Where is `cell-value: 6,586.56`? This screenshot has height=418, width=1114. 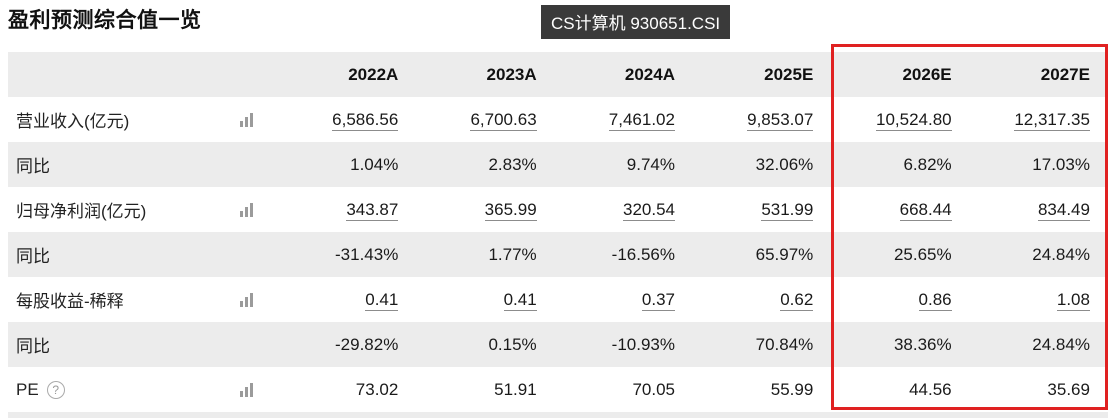 cell-value: 6,586.56 is located at coordinates (365, 120).